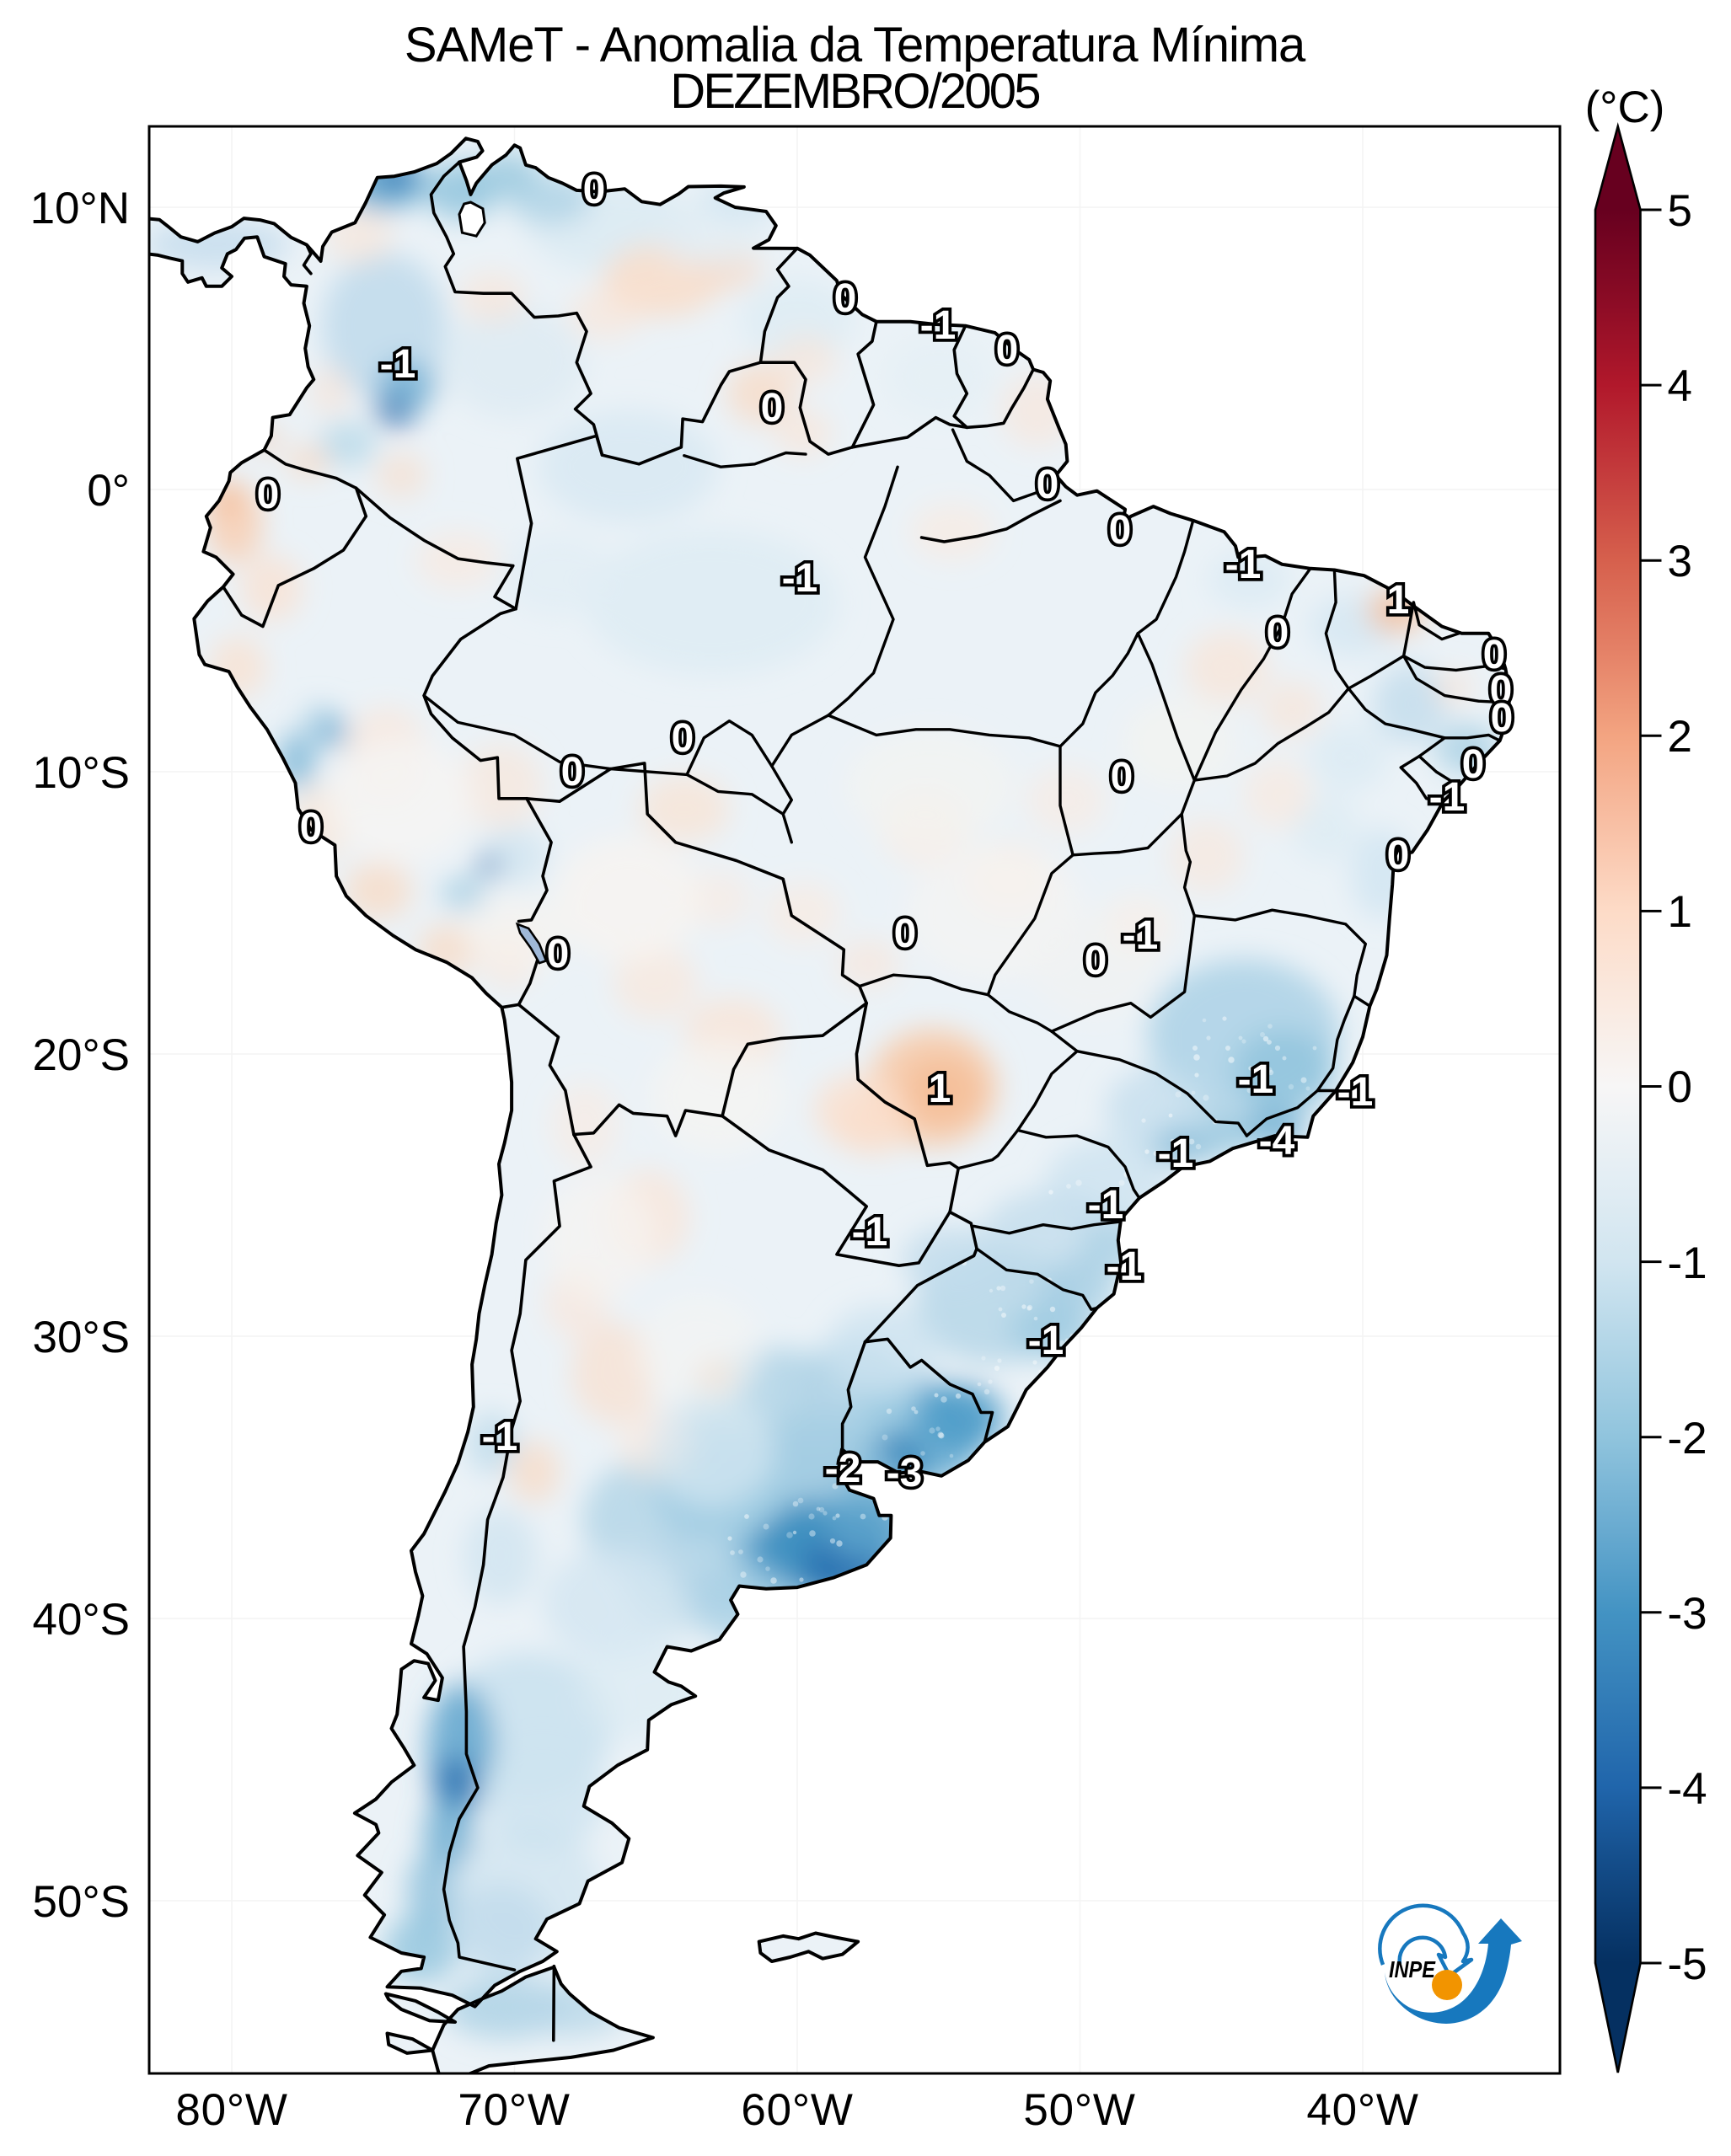  I want to click on svg-text: 60°W, so click(797, 2110).